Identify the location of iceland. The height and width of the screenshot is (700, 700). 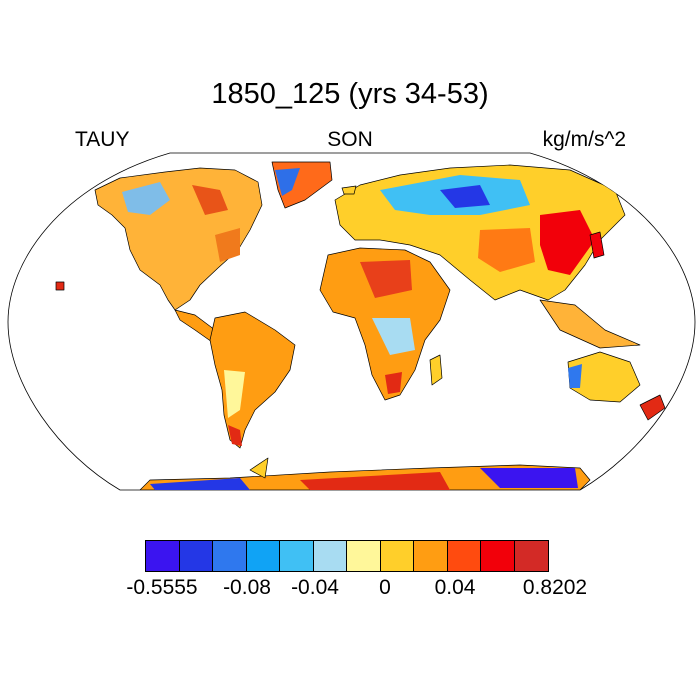
(349, 190).